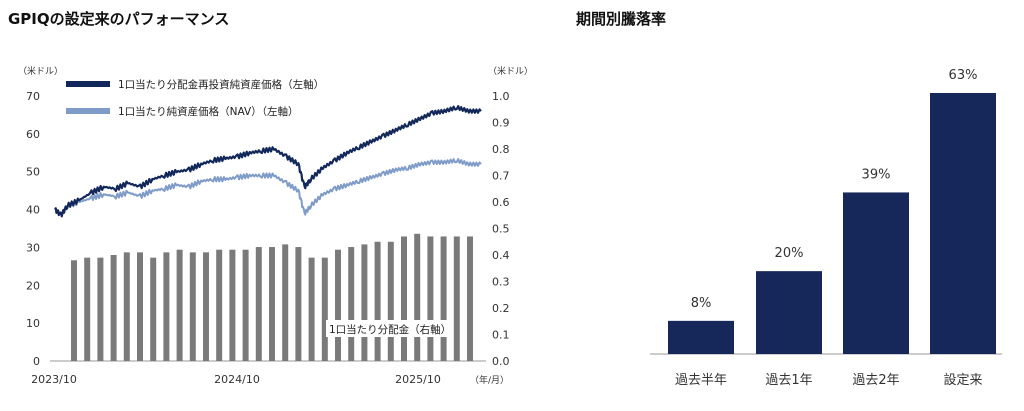  I want to click on right-y-tick-label: 1.0, so click(501, 96).